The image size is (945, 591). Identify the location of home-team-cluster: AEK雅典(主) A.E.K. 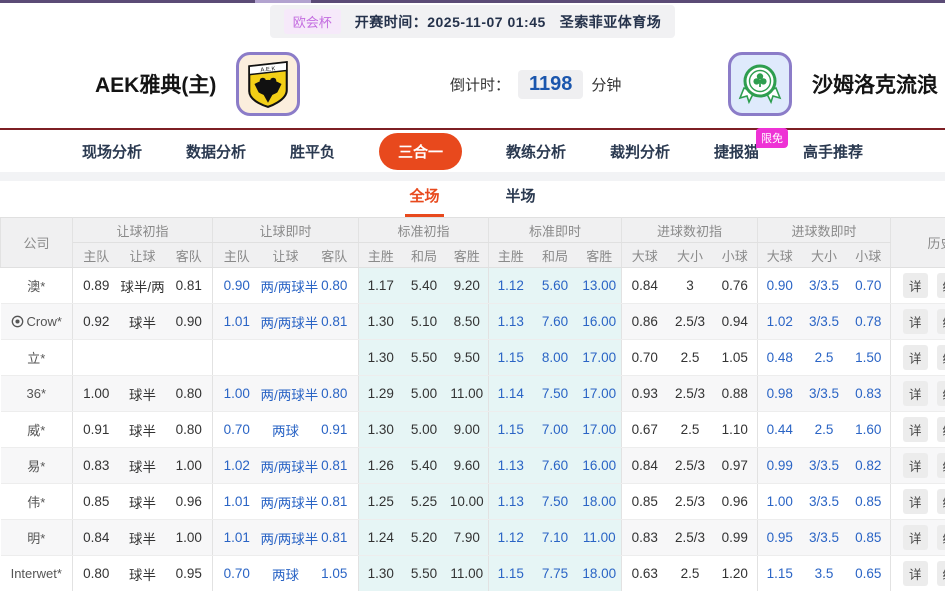
(198, 84).